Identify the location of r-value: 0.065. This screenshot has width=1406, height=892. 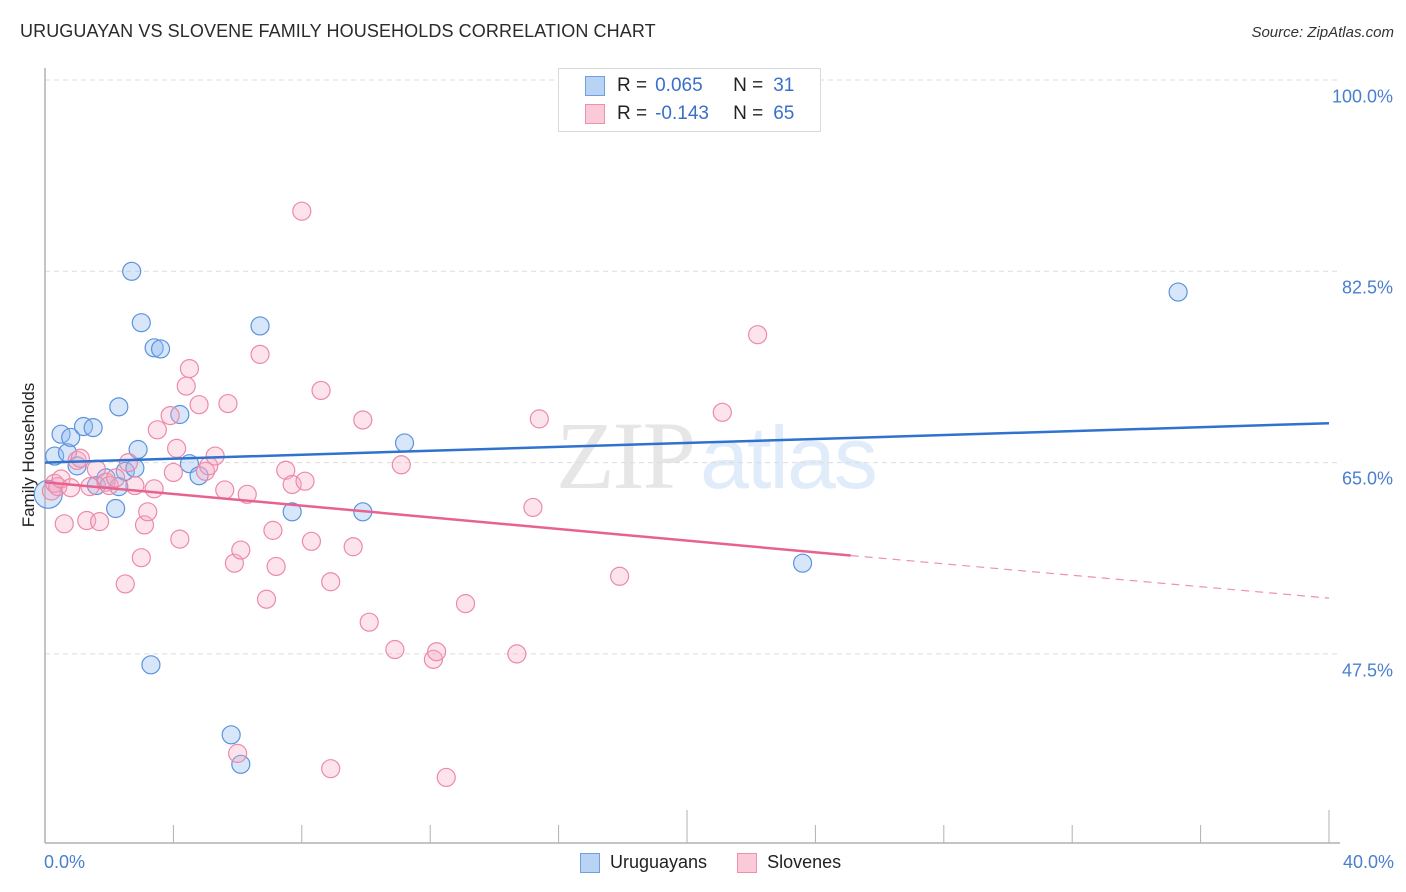
(679, 85).